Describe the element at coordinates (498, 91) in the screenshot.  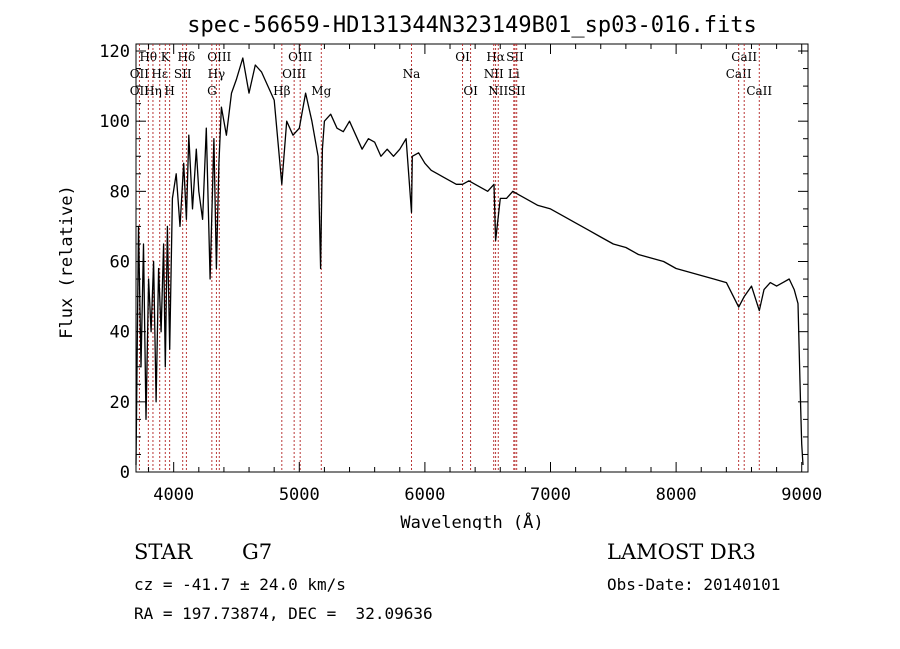
I see `line-label-21: NII` at that location.